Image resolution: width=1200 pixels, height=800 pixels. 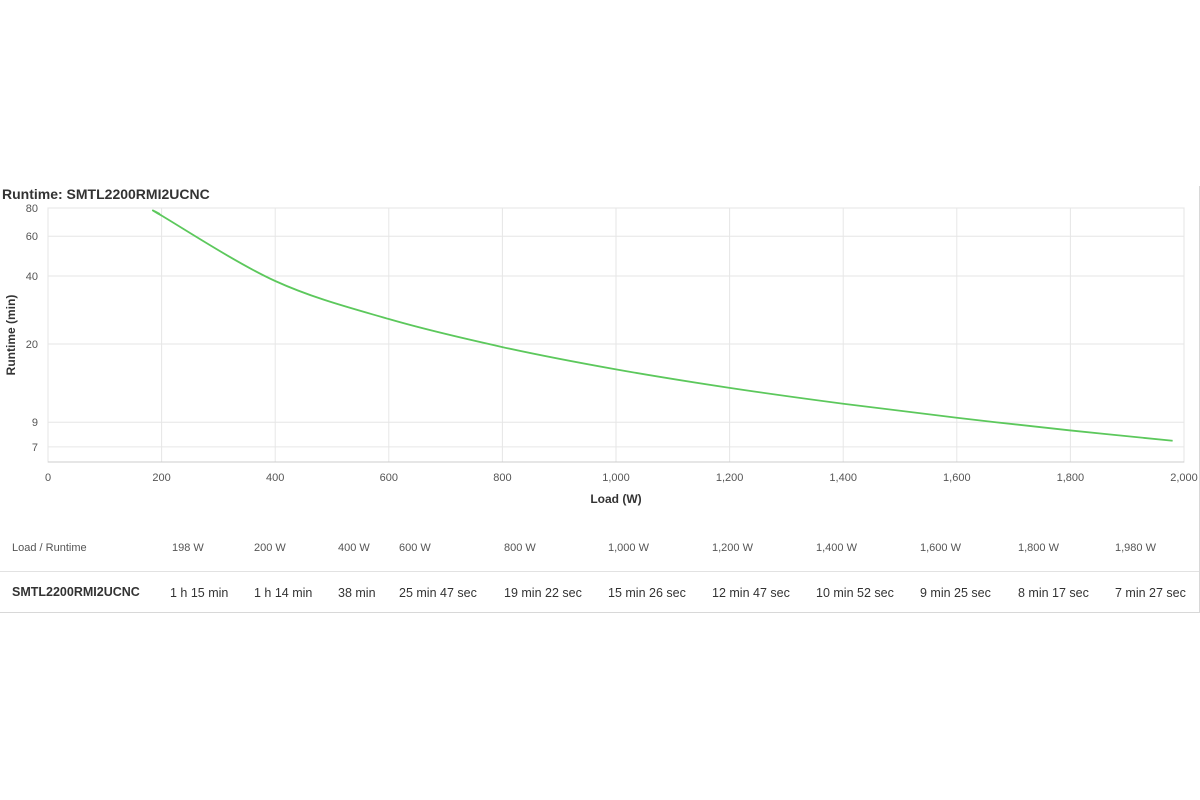 What do you see at coordinates (1053, 593) in the screenshot?
I see `runtime-value-cell: 8 min 17 sec` at bounding box center [1053, 593].